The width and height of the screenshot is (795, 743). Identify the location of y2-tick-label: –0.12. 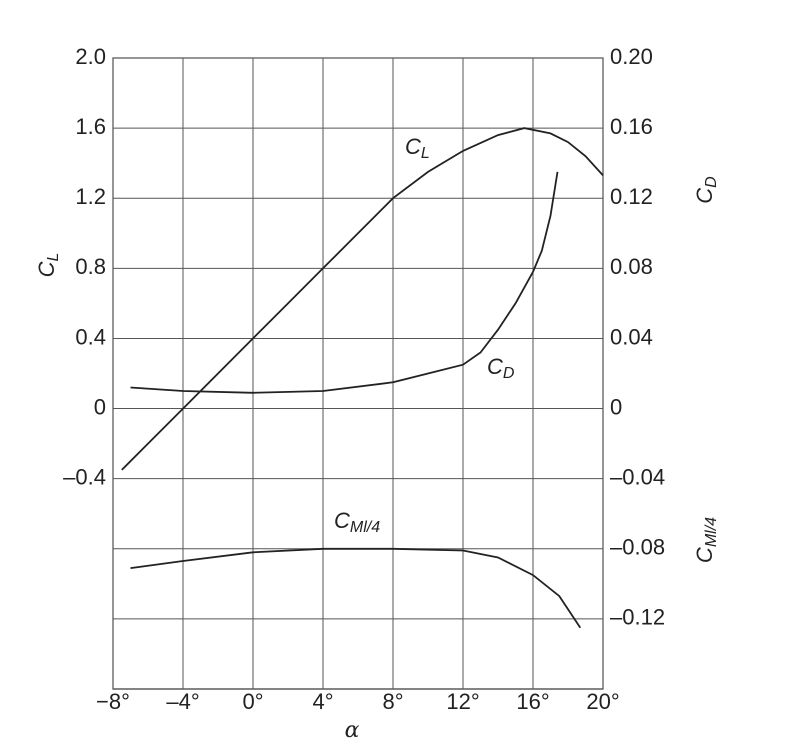
(637, 617).